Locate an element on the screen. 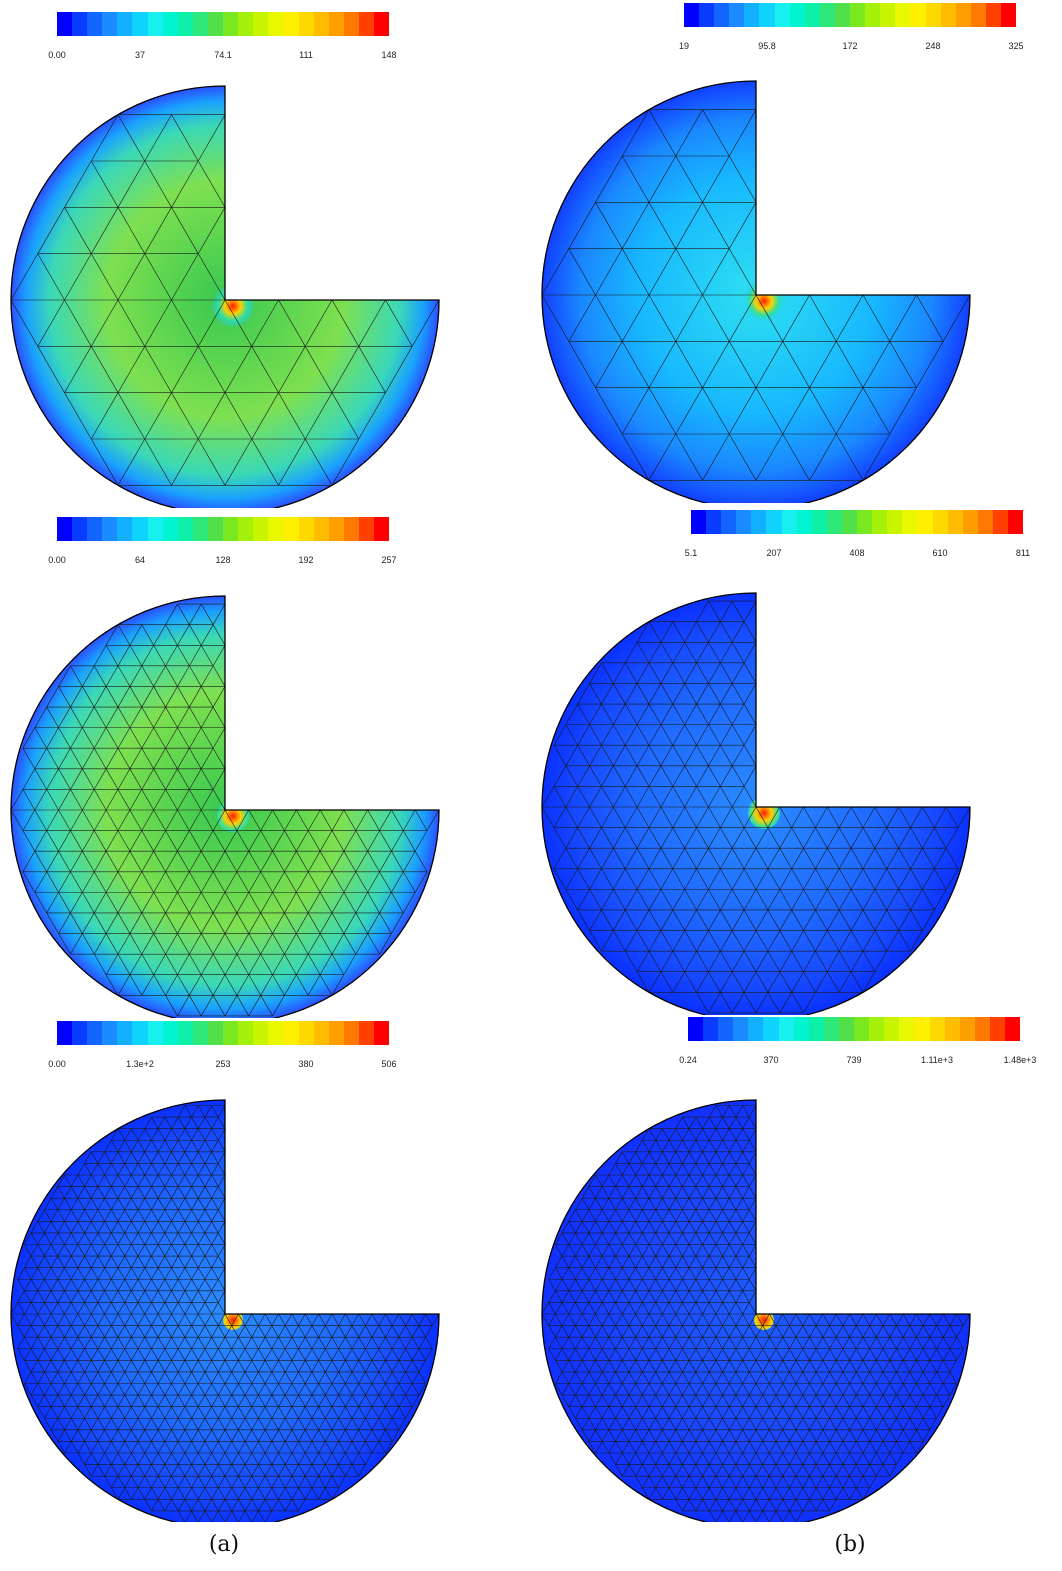 The height and width of the screenshot is (1571, 1062). tick-label: 64 is located at coordinates (140, 560).